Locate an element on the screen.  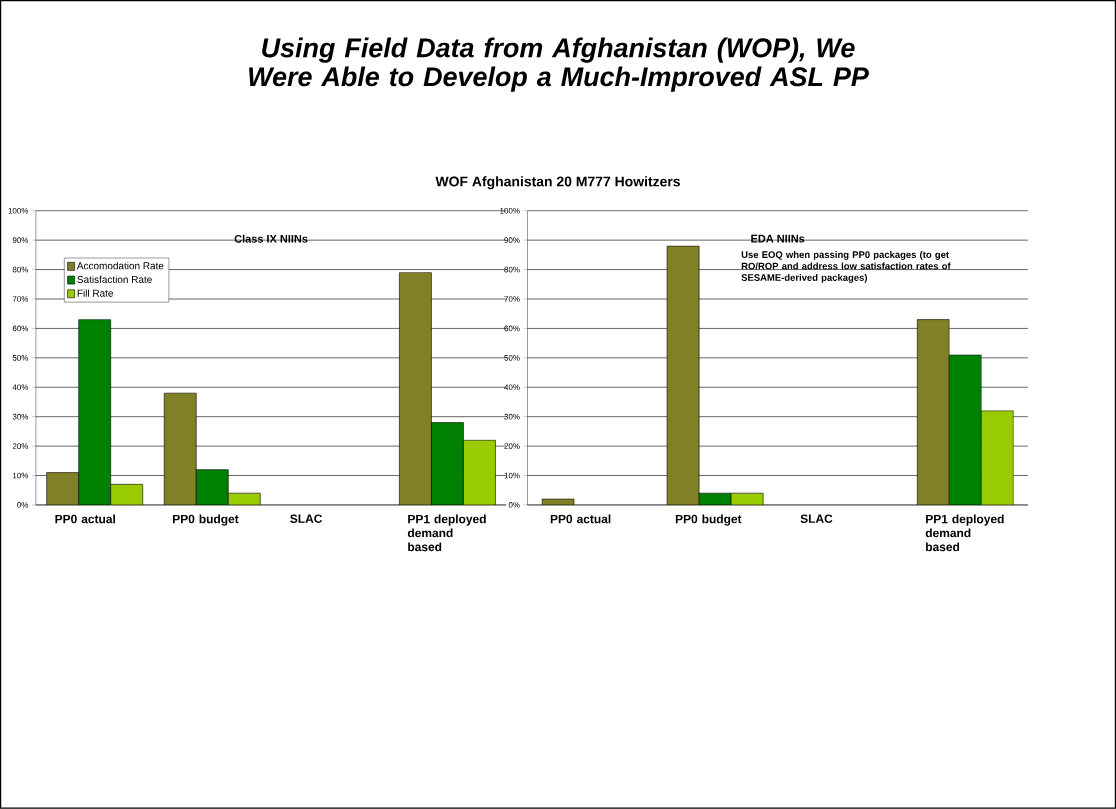
annotation: Class IX NIINs is located at coordinates (271, 238).